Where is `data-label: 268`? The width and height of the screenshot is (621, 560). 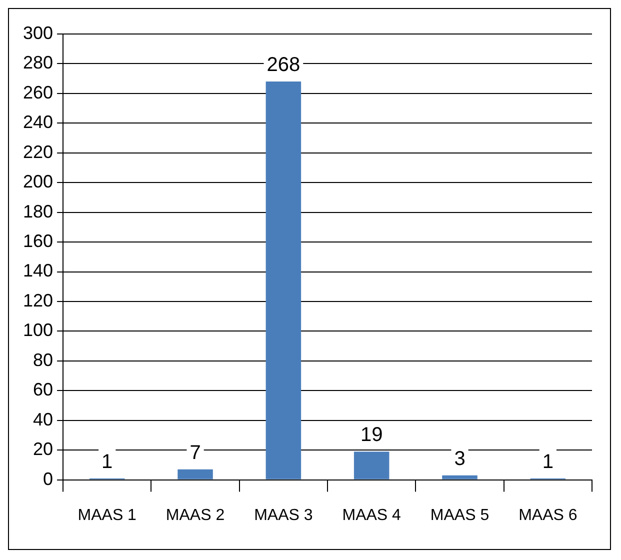 data-label: 268 is located at coordinates (283, 65).